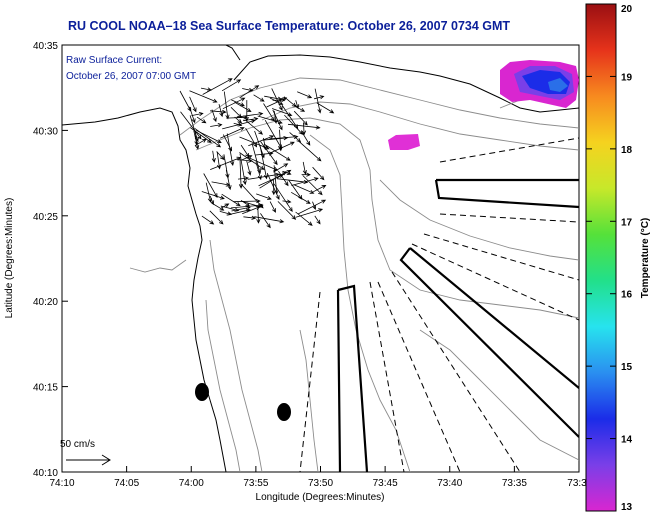 This screenshot has height=518, width=651. Describe the element at coordinates (609, 258) in the screenshot. I see `colorbar-ticks: 13 14 15 16 17 18 19 20` at that location.